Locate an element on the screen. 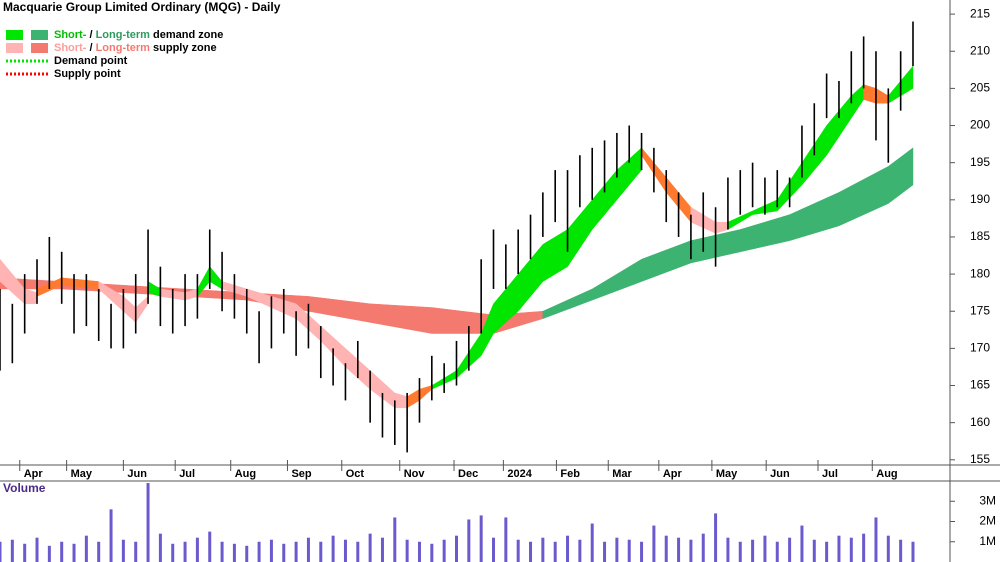  legend-text: Supply point is located at coordinates (87, 74).